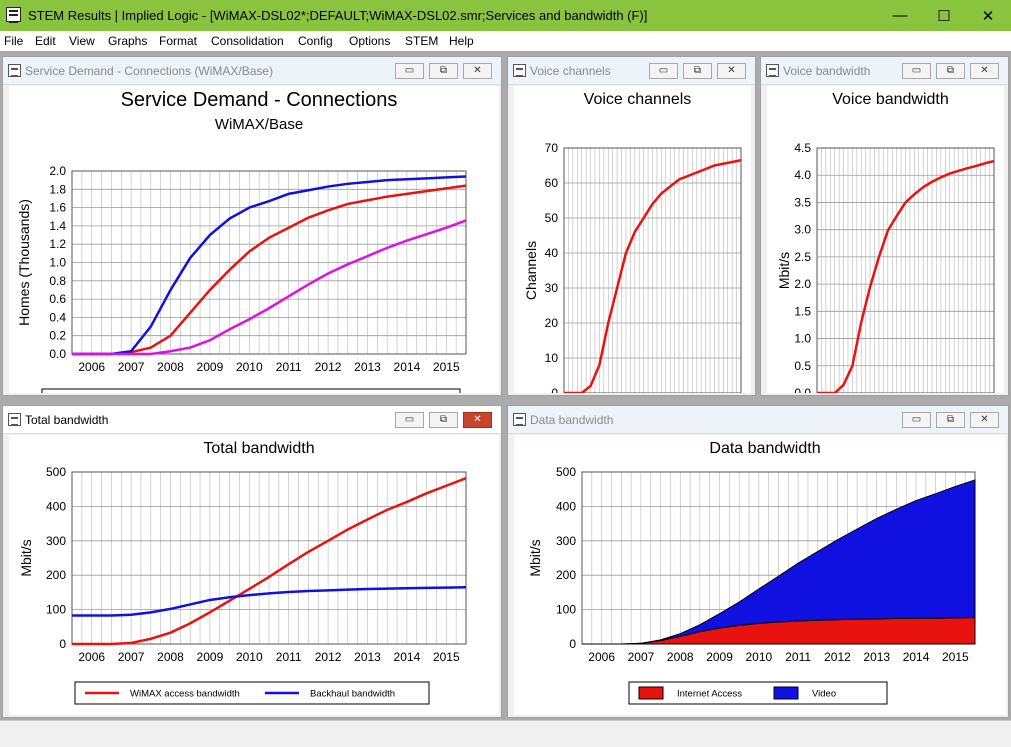 The width and height of the screenshot is (1011, 747). I want to click on y-tick-label: 1.6, so click(57, 208).